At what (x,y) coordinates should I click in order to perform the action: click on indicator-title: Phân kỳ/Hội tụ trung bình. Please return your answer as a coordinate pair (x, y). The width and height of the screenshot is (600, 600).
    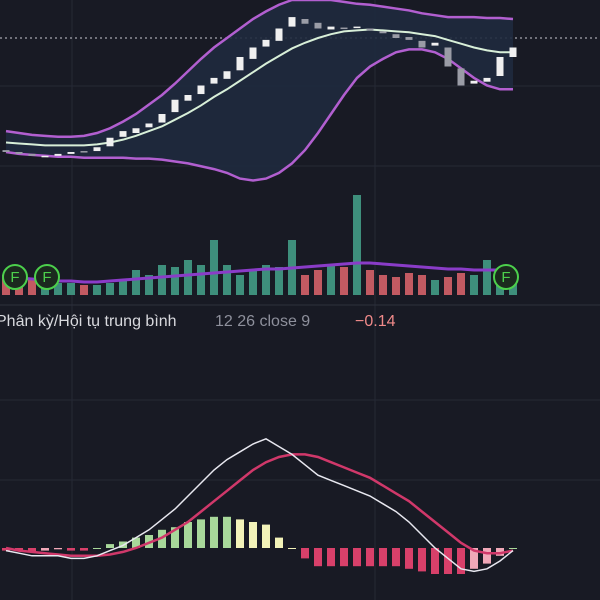
    Looking at the image, I should click on (88, 321).